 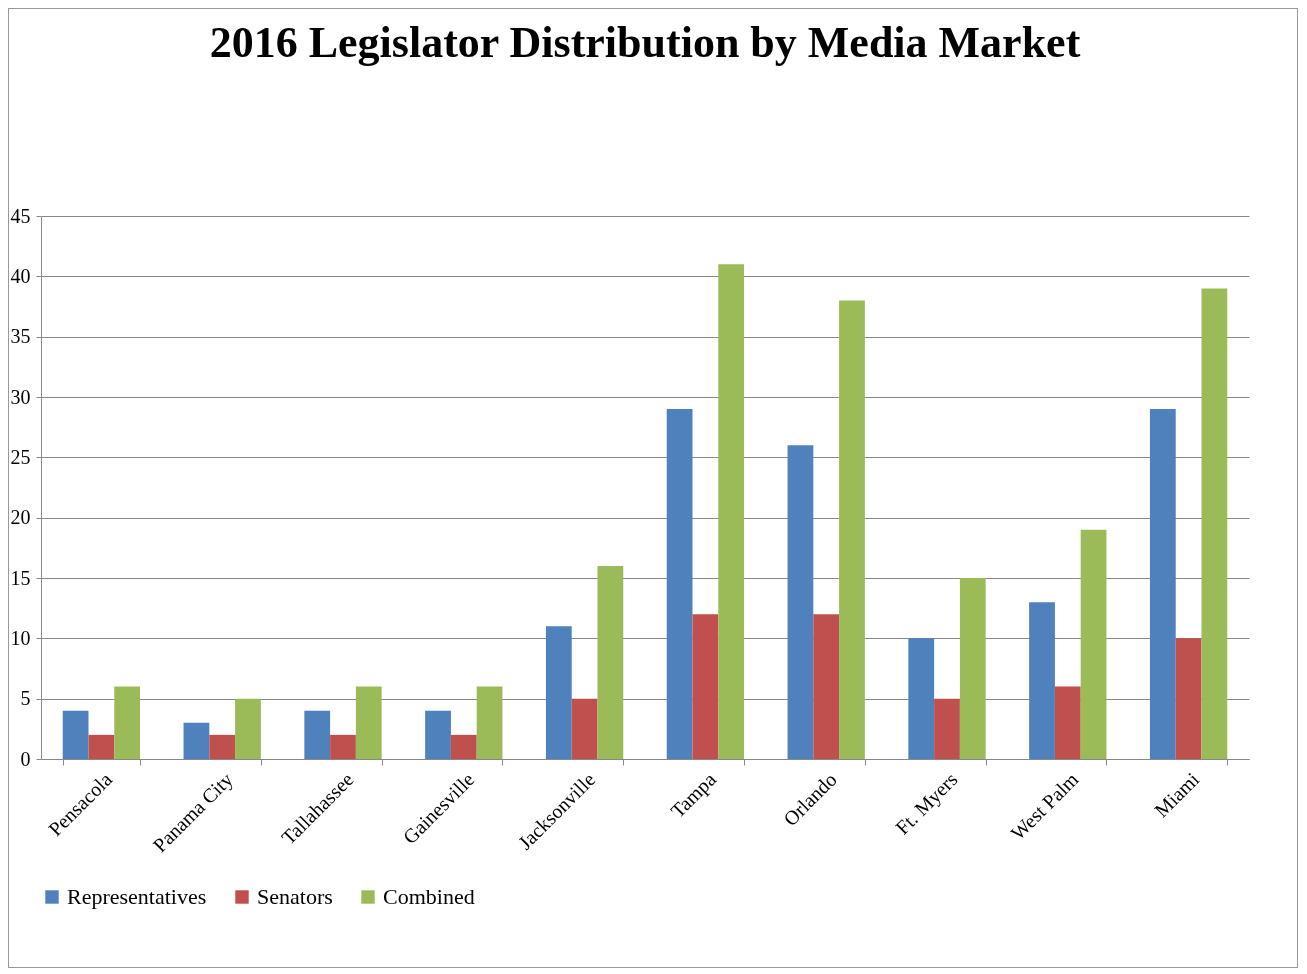 What do you see at coordinates (137, 896) in the screenshot?
I see `legend-label: Representatives` at bounding box center [137, 896].